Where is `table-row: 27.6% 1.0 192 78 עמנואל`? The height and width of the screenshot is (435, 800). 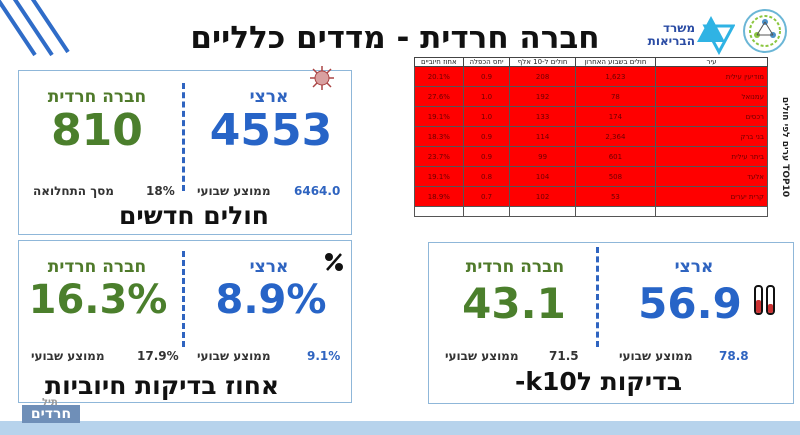
table-row: 27.6% 1.0 192 78 עמנואל is located at coordinates (591, 96).